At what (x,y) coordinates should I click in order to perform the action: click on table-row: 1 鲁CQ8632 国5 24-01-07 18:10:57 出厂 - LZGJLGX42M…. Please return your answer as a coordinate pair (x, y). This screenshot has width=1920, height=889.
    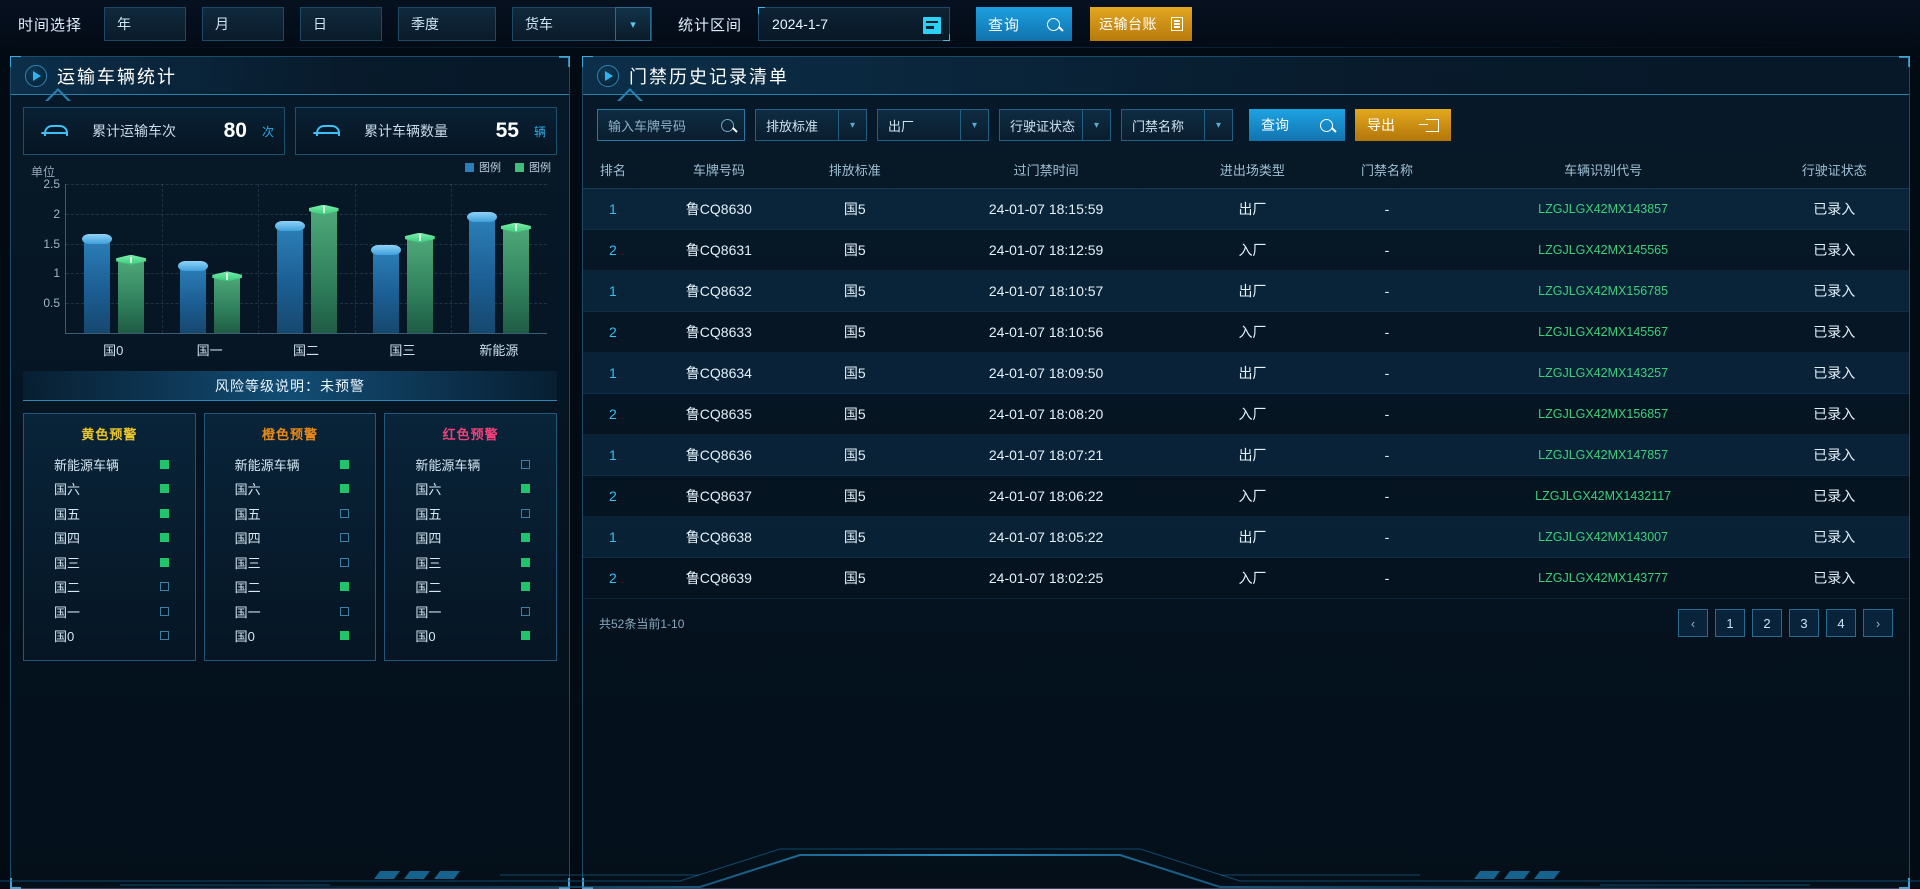
    Looking at the image, I should click on (1246, 291).